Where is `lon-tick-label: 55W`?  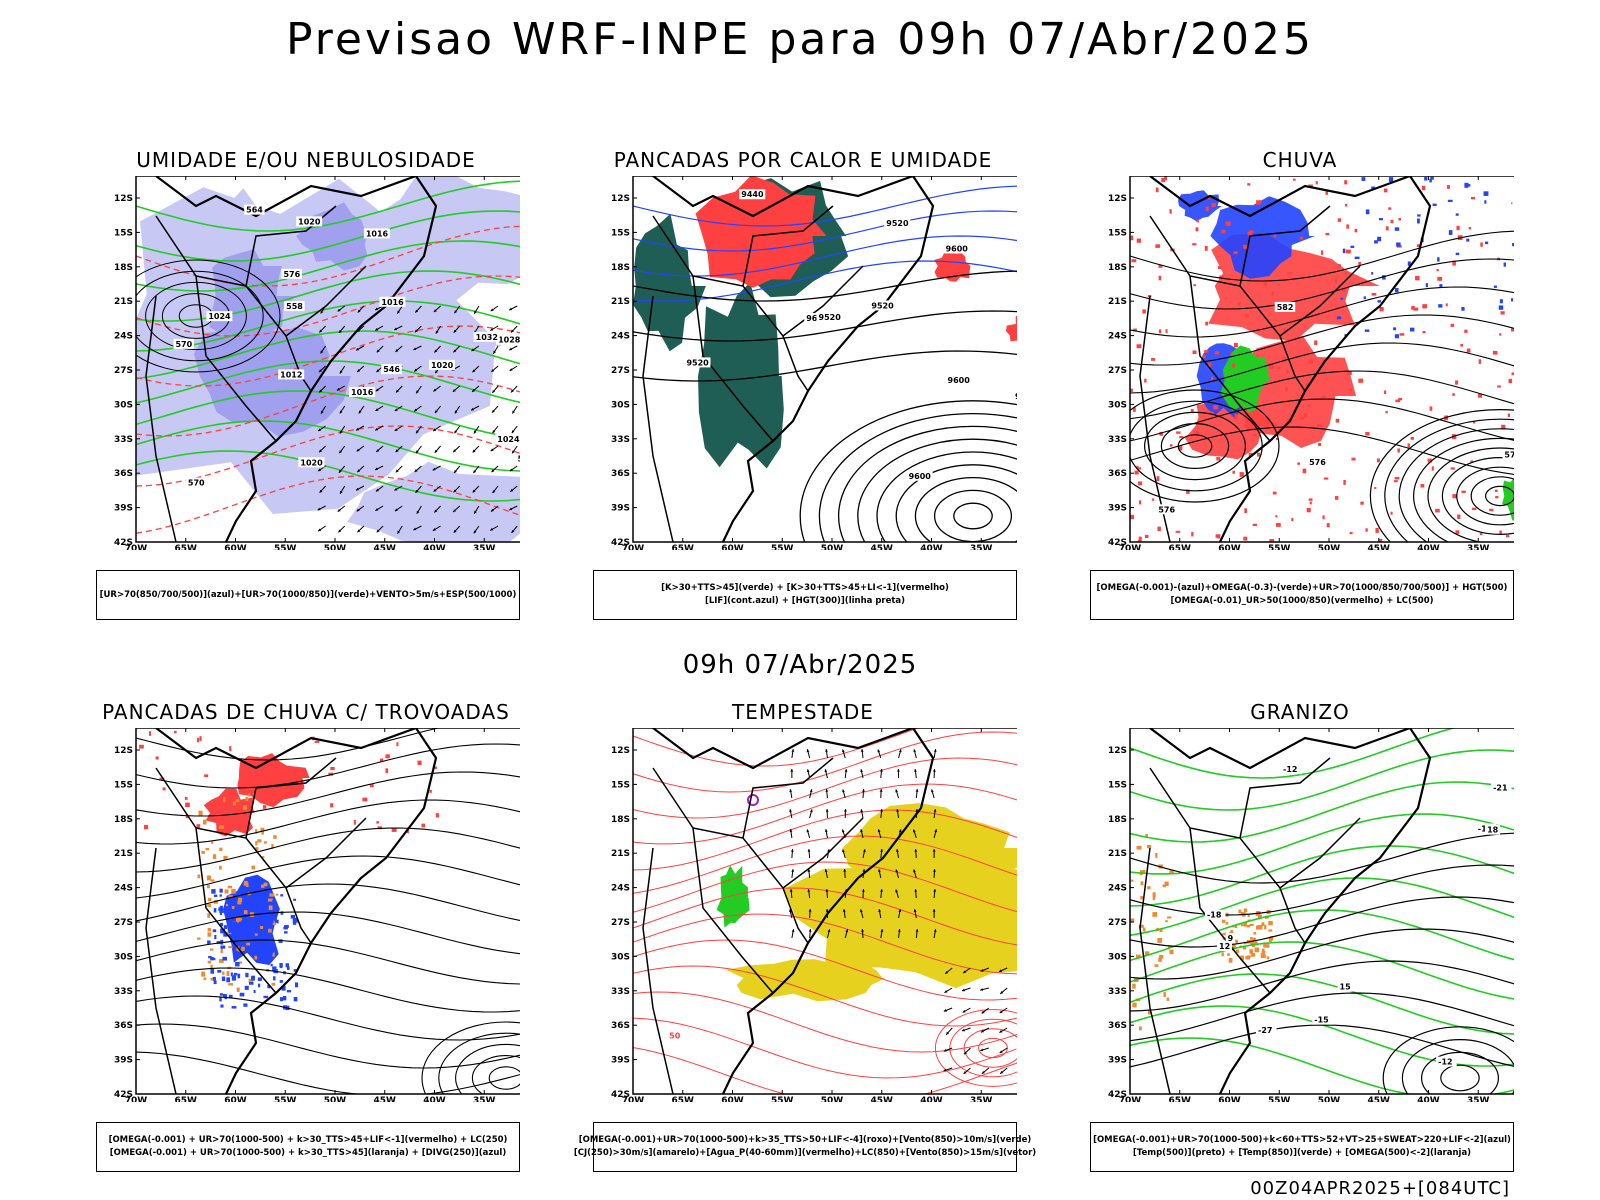 lon-tick-label: 55W is located at coordinates (1279, 547).